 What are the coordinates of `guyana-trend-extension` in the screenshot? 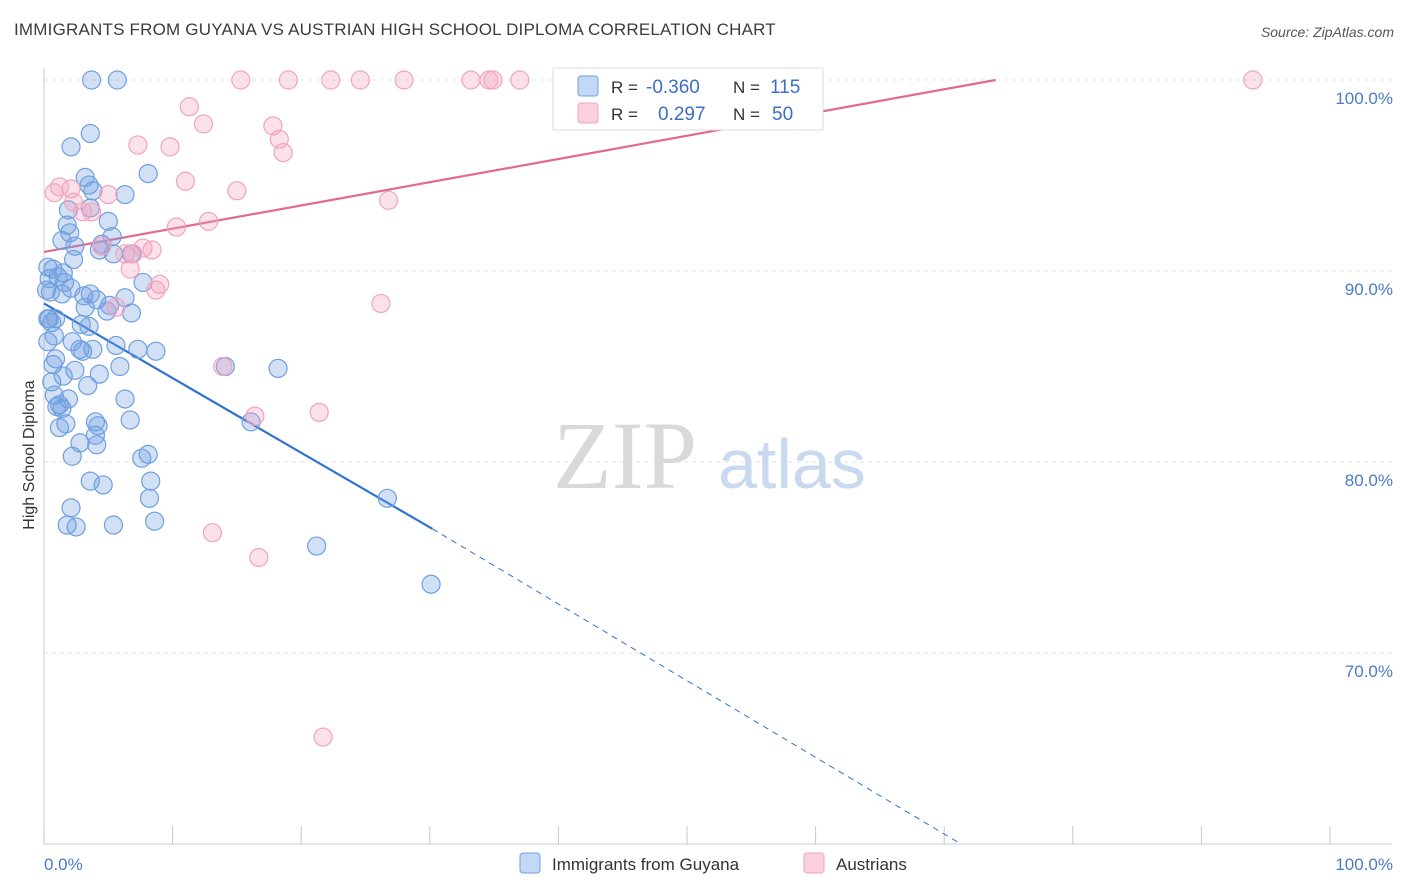 It's located at (697, 686).